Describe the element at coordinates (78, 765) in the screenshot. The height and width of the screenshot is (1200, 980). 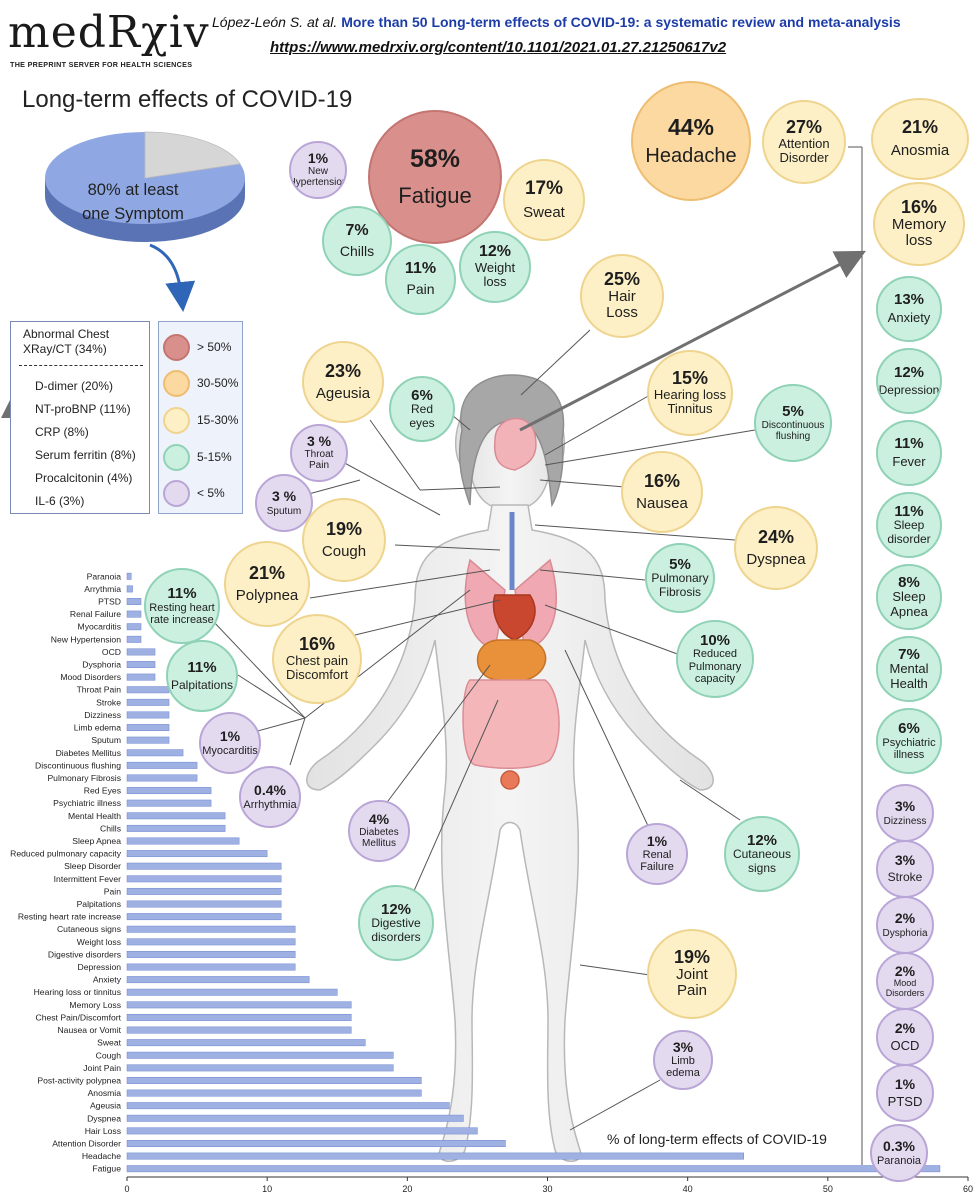
I see `bar-category-label: Discontinuous flushing` at that location.